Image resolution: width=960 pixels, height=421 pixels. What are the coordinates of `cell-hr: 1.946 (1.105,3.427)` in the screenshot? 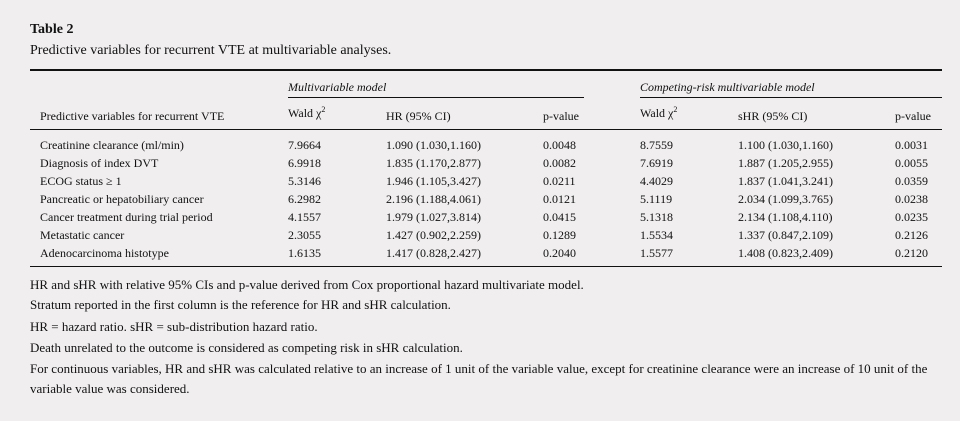 It's located at (433, 181).